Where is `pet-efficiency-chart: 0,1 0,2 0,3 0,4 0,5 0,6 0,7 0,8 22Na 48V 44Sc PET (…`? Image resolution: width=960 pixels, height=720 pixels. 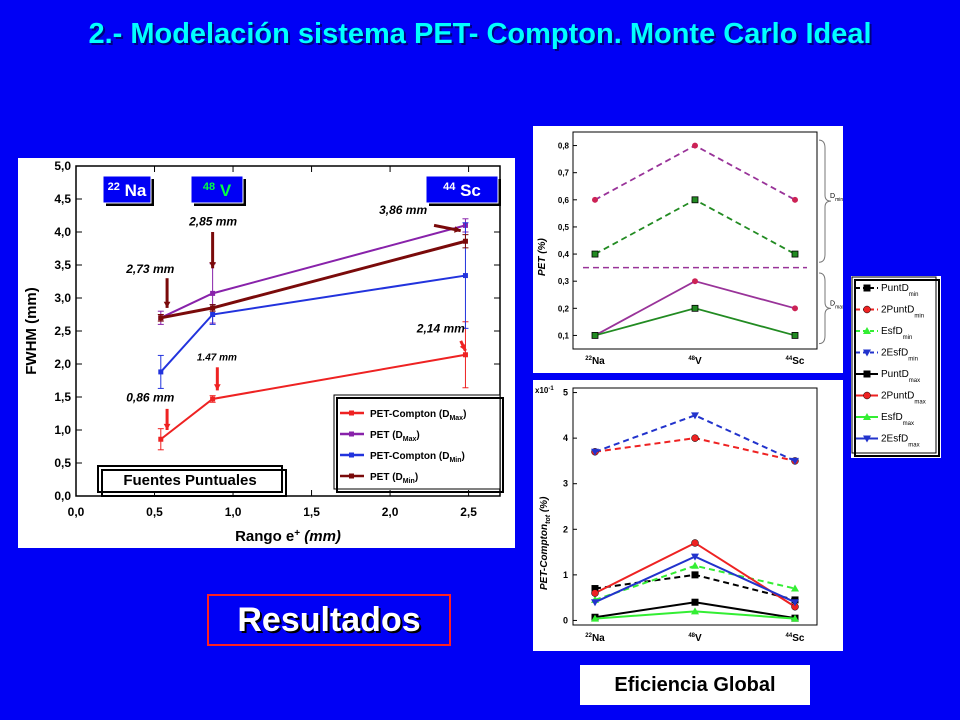
pet-efficiency-chart: 0,1 0,2 0,3 0,4 0,5 0,6 0,7 0,8 22Na 48V 44Sc PET (… is located at coordinates (688, 249).